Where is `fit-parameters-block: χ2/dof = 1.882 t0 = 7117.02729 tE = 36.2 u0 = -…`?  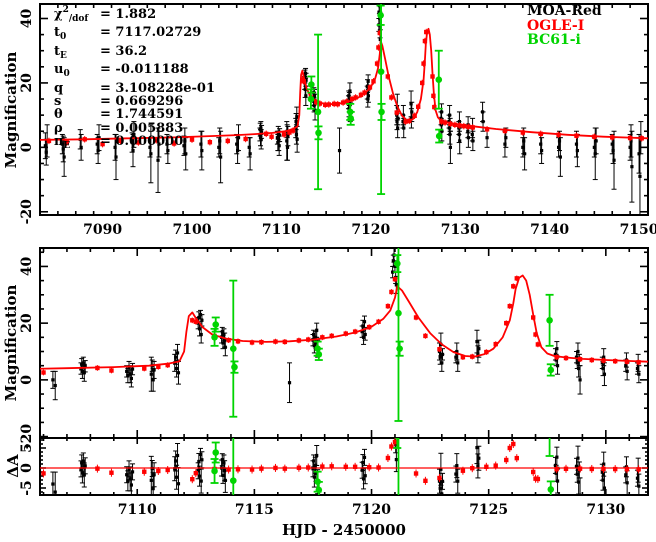
fit-parameters-block: χ2/dof = 1.882 t0 = 7117.02729 tE = 36.2 u0 = -… is located at coordinates (134, 79).